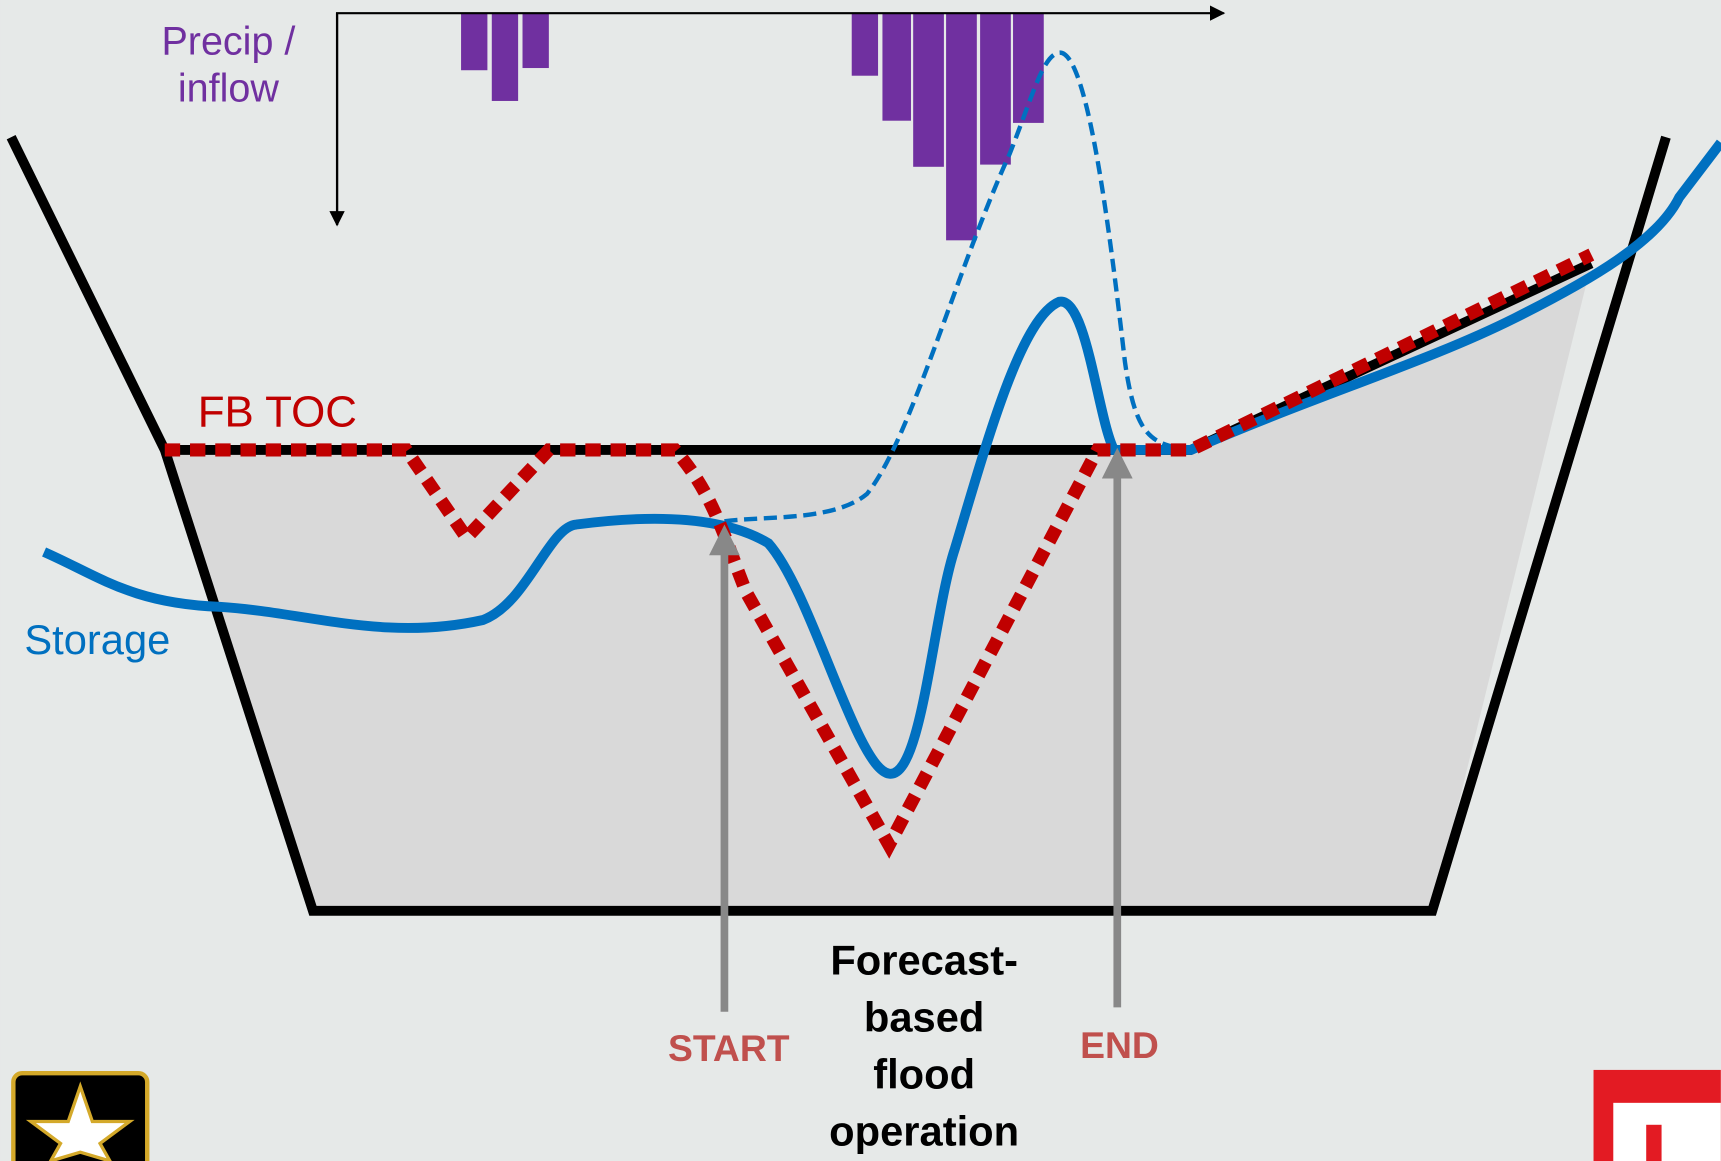  I want to click on army-logo, so click(80, 1116).